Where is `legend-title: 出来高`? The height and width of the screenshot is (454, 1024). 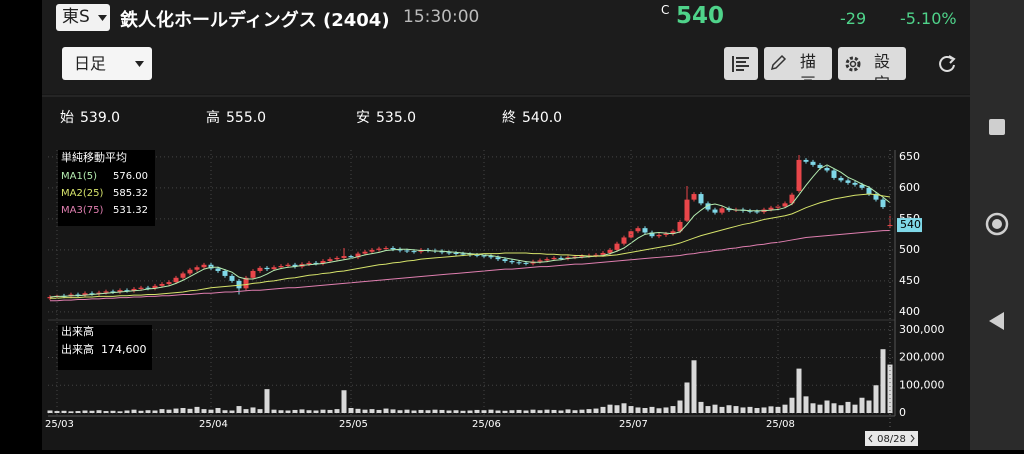 legend-title: 出来高 is located at coordinates (77, 331).